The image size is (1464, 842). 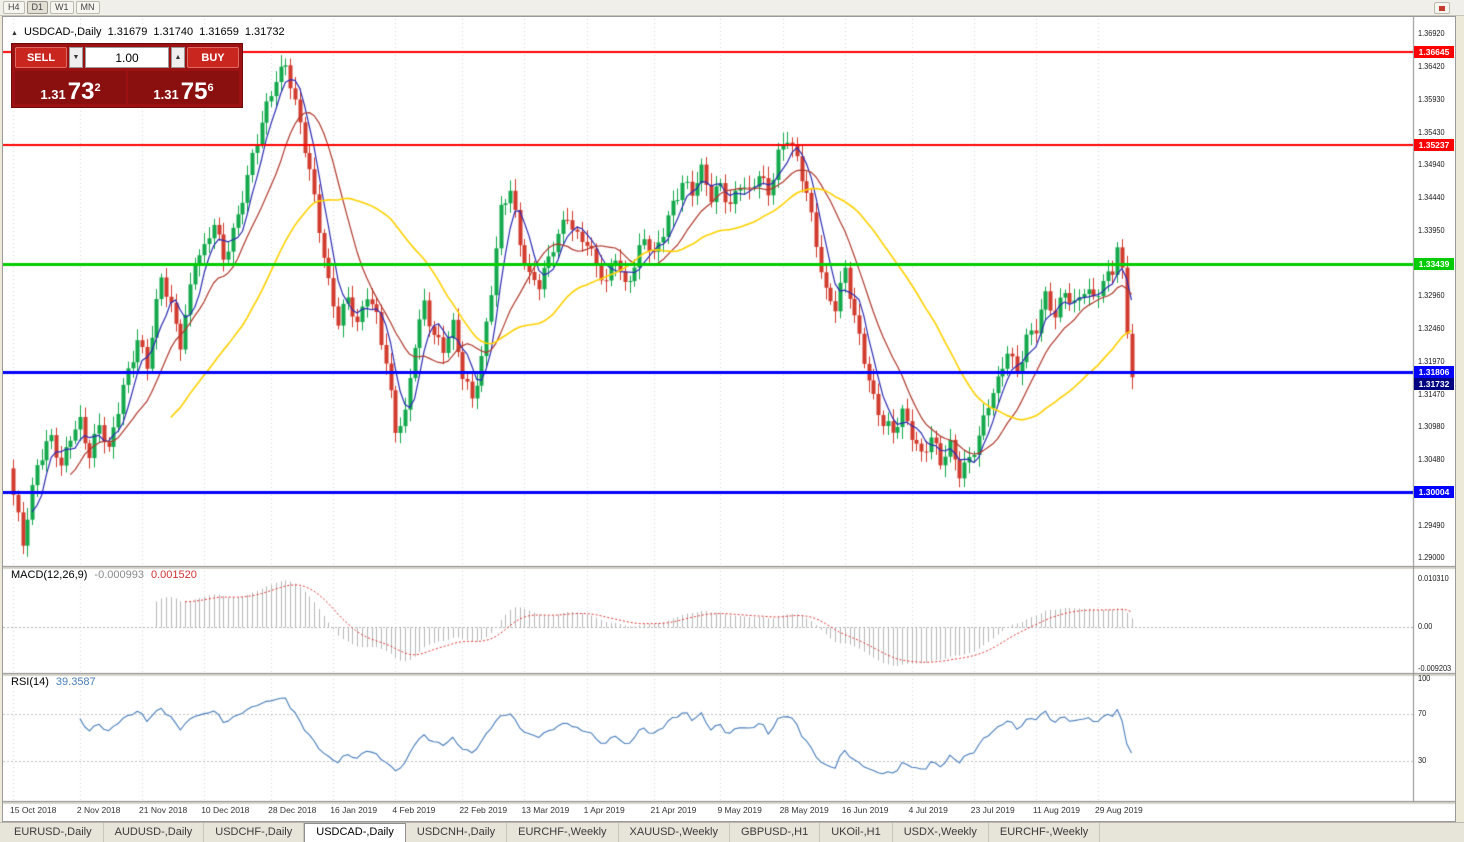 I want to click on date-axis-label: 29 Aug 2019, so click(x=1119, y=810).